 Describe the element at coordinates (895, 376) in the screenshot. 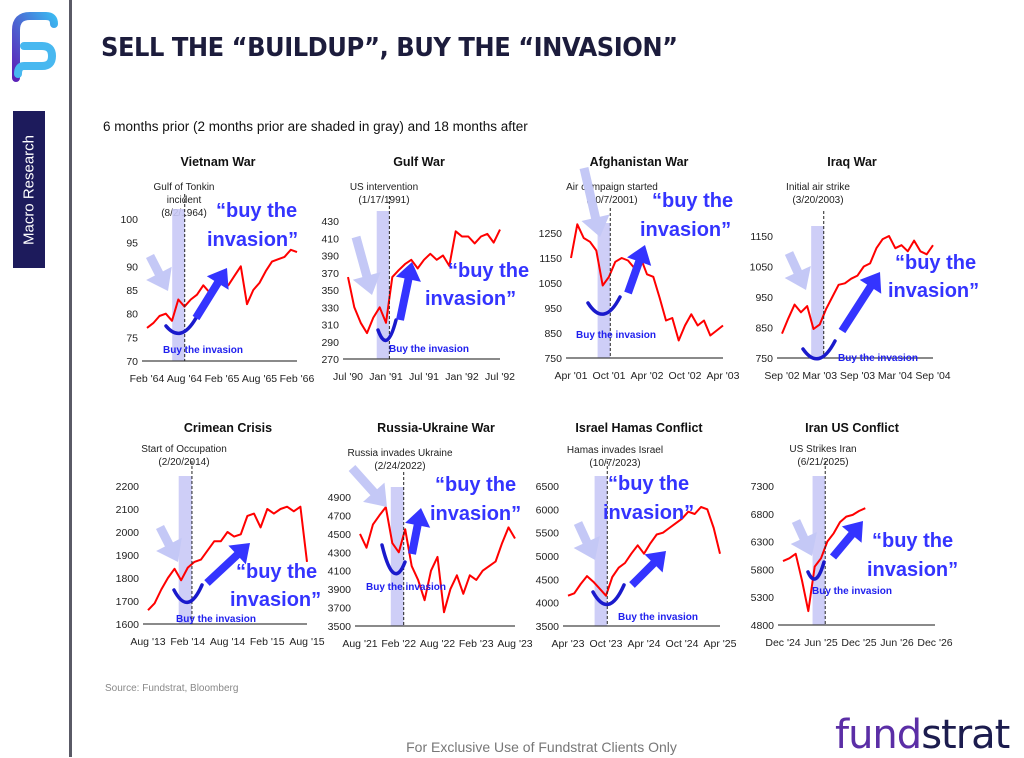

I see `x-tick-label: Mar '04` at that location.